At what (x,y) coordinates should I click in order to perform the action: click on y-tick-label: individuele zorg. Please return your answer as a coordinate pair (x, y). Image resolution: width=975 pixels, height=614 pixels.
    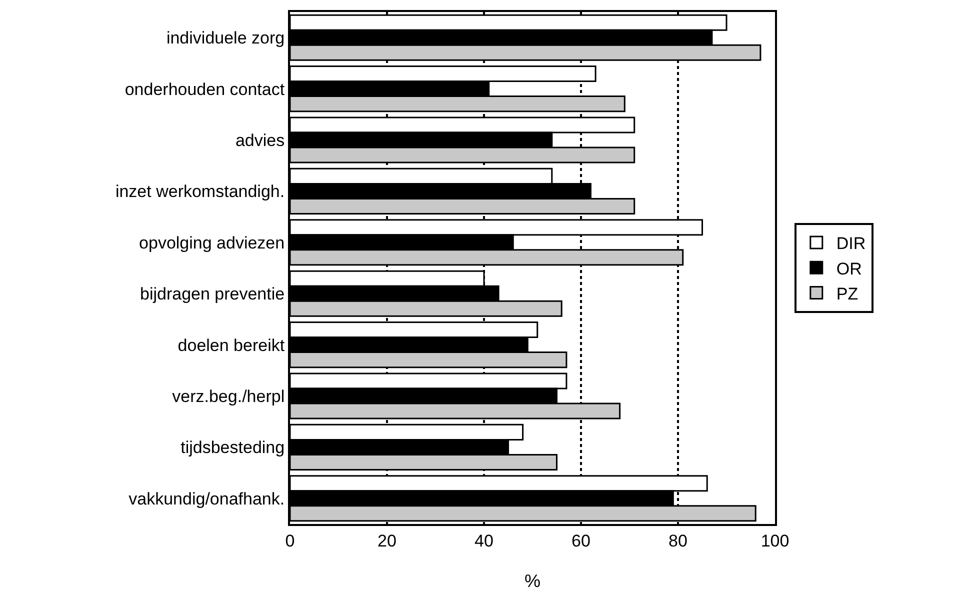
    Looking at the image, I should click on (225, 38).